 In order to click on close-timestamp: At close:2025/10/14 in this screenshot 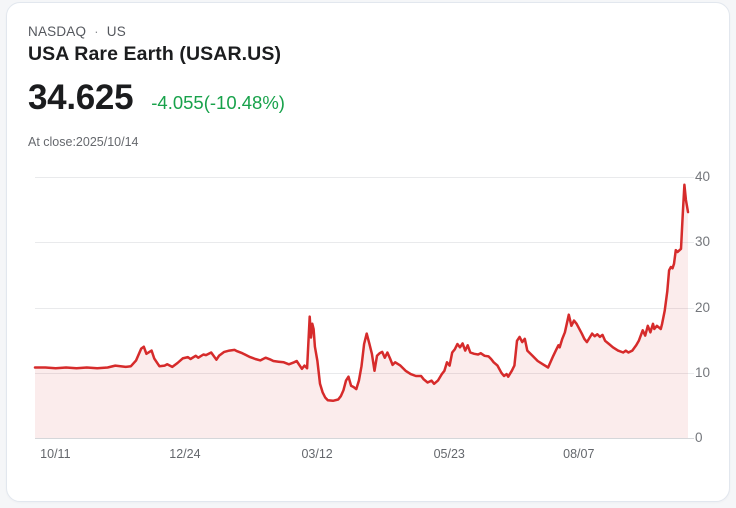, I will do `click(83, 142)`.